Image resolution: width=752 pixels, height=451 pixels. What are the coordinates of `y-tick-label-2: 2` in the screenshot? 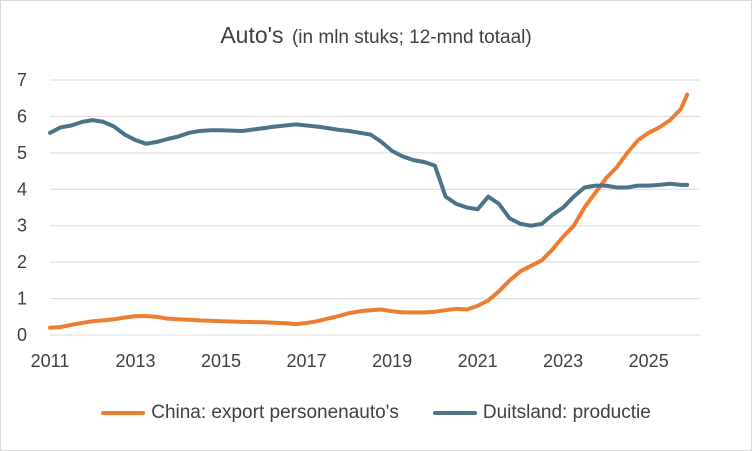 It's located at (22, 262).